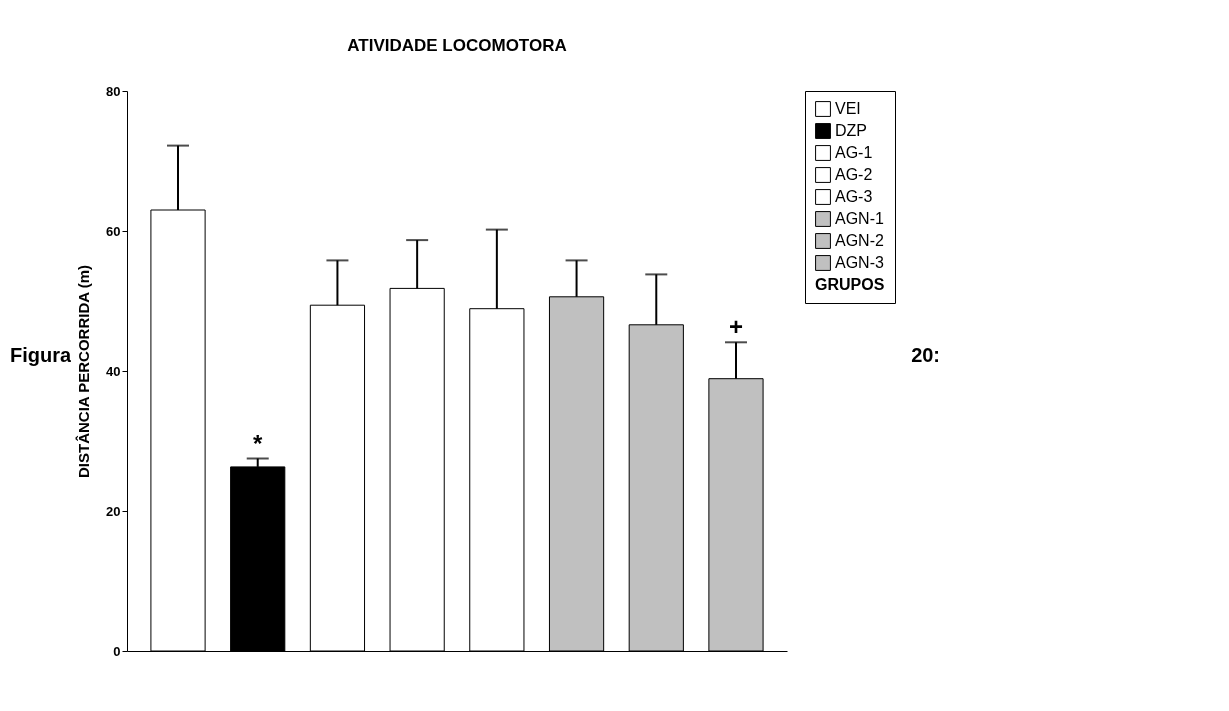 Image resolution: width=1229 pixels, height=711 pixels. Describe the element at coordinates (41, 355) in the screenshot. I see `text: Figura` at that location.